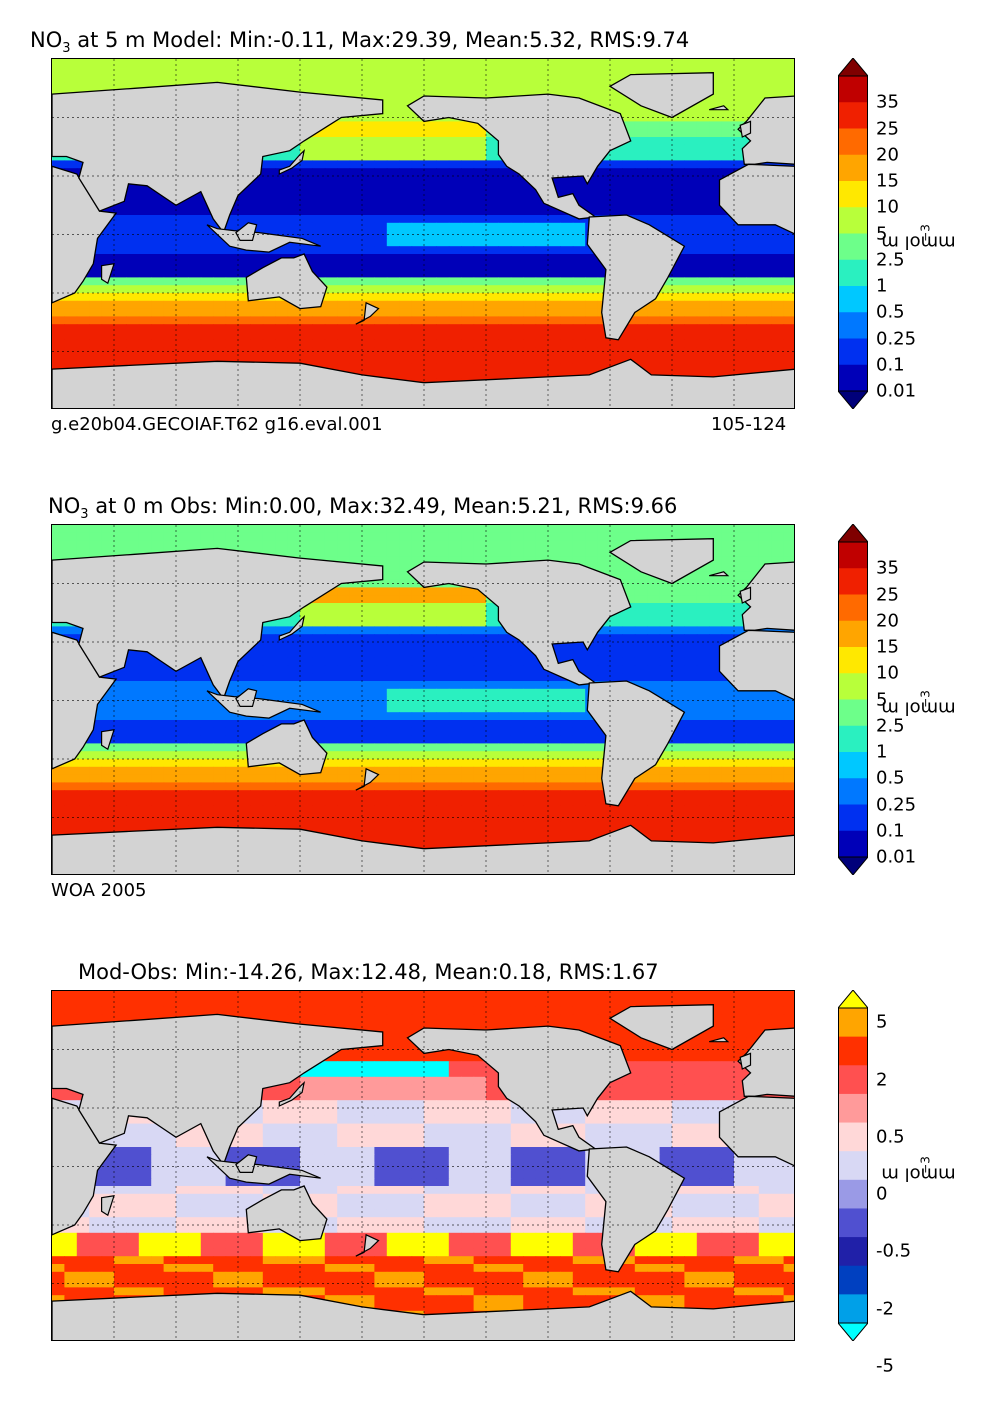  Describe the element at coordinates (890, 364) in the screenshot. I see `colorbar-tick-label: 0.1` at that location.